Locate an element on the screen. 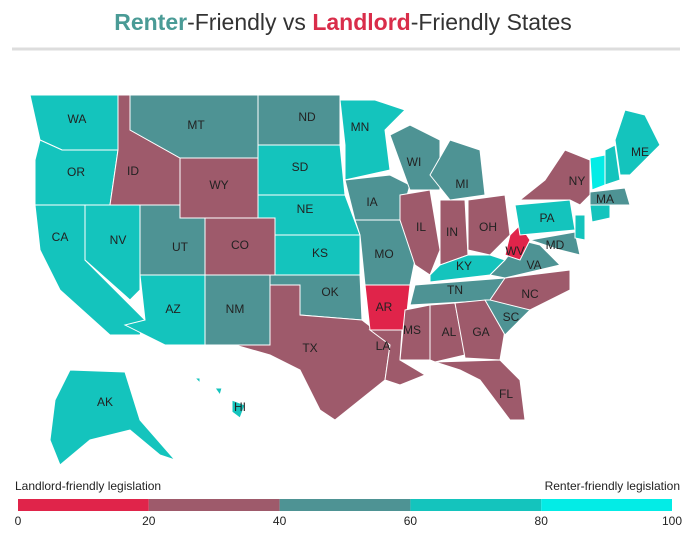  legend-bar: 0 20 40 60 80 100 is located at coordinates (348, 513).